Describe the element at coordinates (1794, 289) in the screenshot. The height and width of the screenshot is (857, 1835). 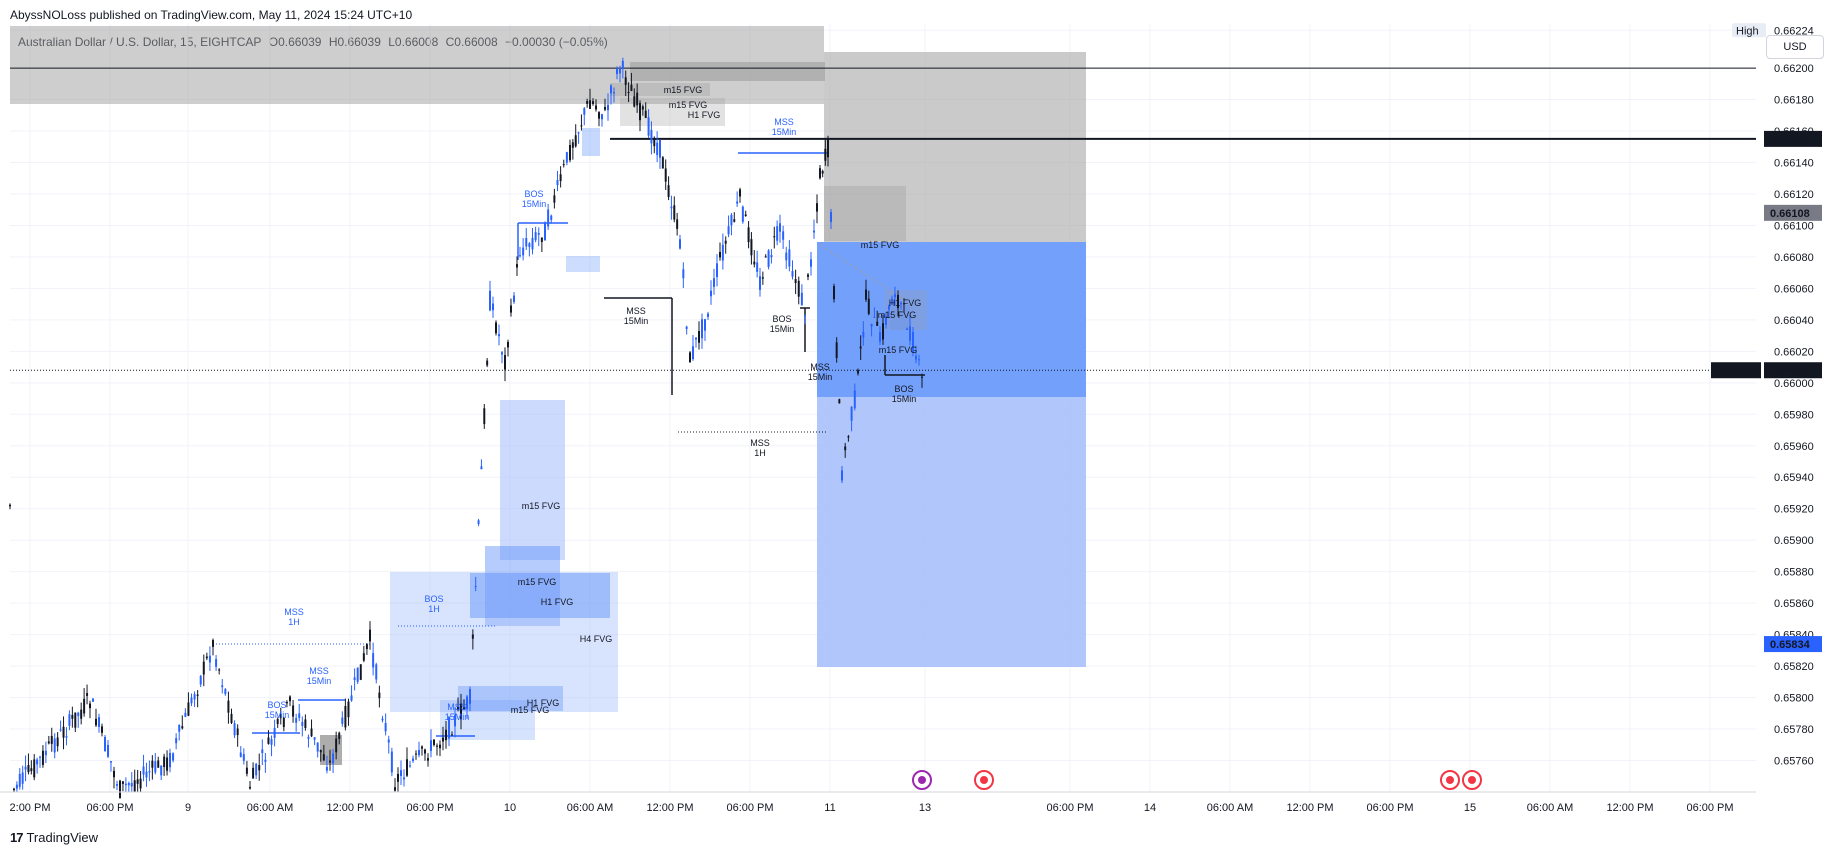
I see `price-tick-label: 0.66060` at that location.